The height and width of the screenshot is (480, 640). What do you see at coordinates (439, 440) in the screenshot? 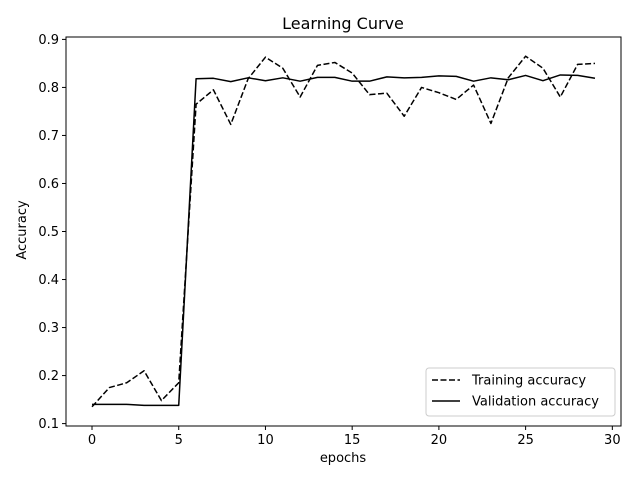
I see `x-tick-label: 20` at bounding box center [439, 440].